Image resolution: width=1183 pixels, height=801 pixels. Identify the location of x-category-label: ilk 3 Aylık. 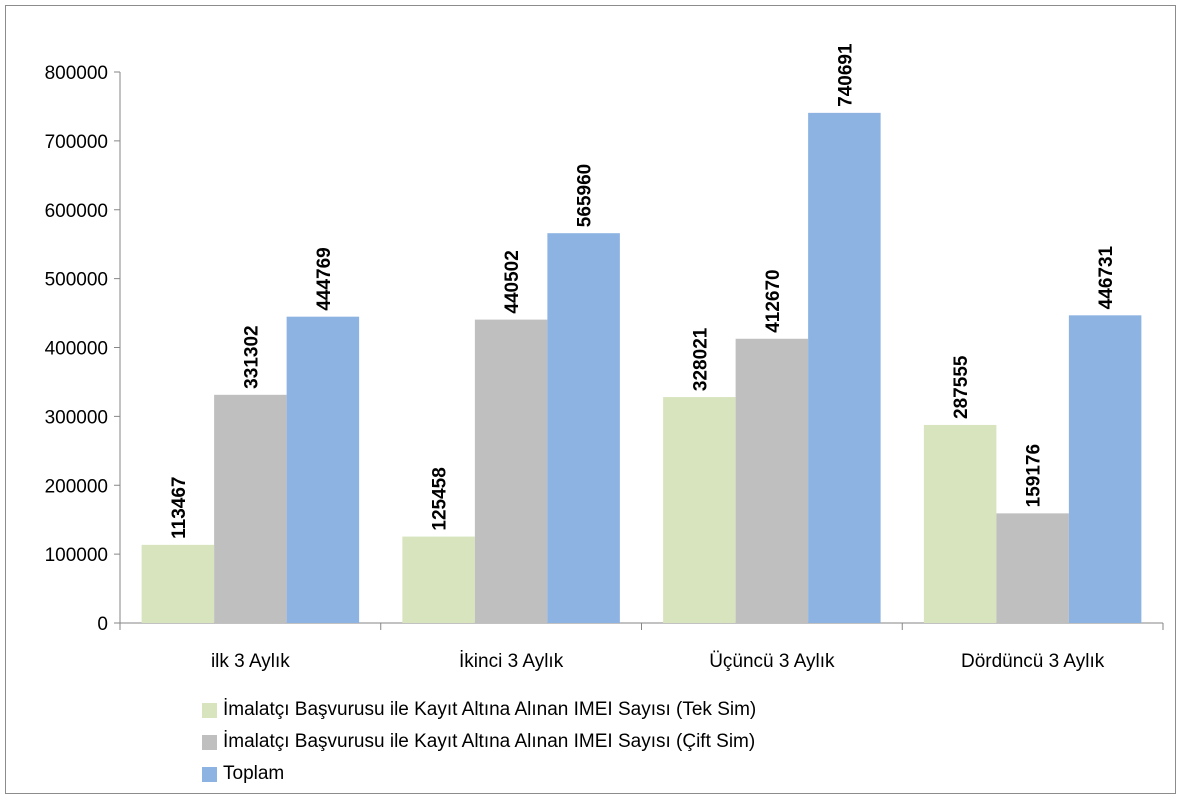
(250, 661).